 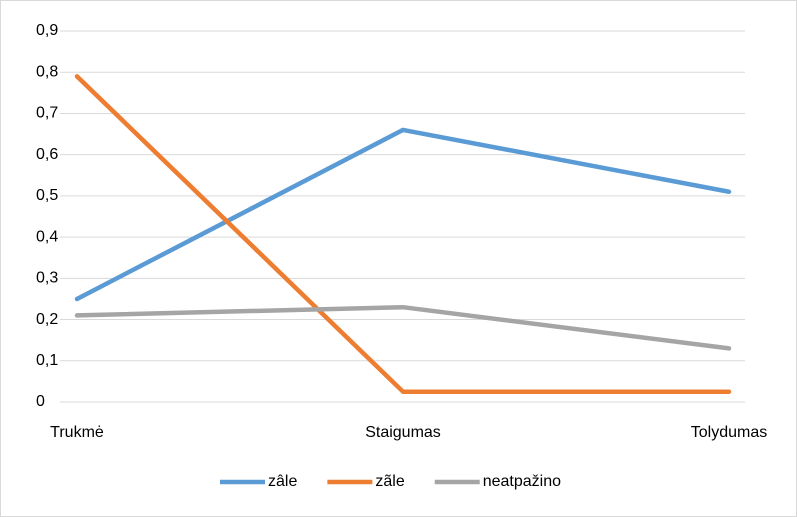 I want to click on y-tick-label: 0,2, so click(x=47, y=319).